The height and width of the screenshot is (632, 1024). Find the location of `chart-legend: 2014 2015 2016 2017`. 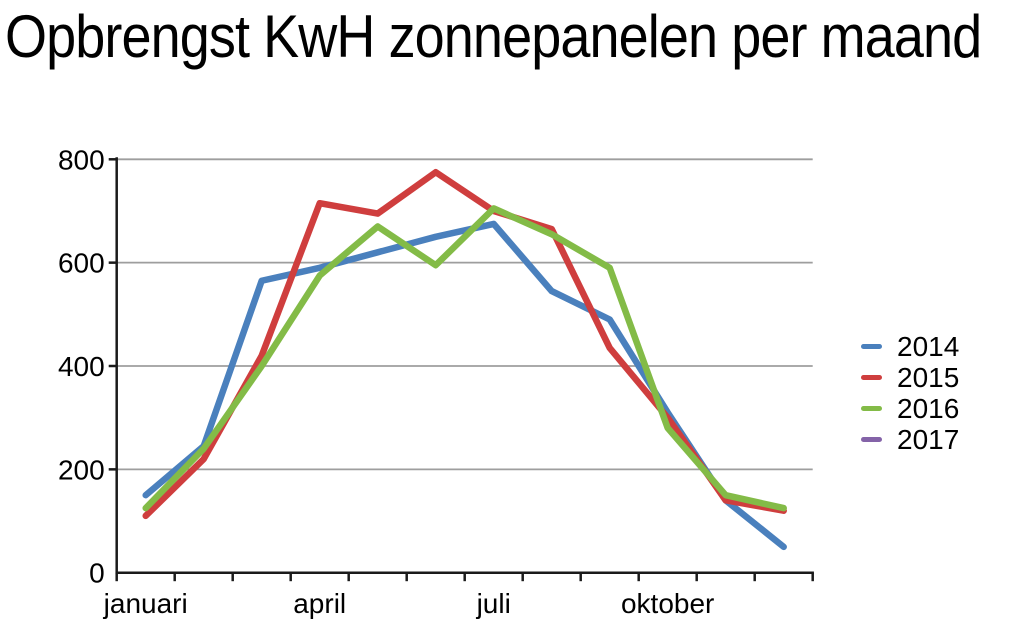

chart-legend: 2014 2015 2016 2017 is located at coordinates (910, 393).